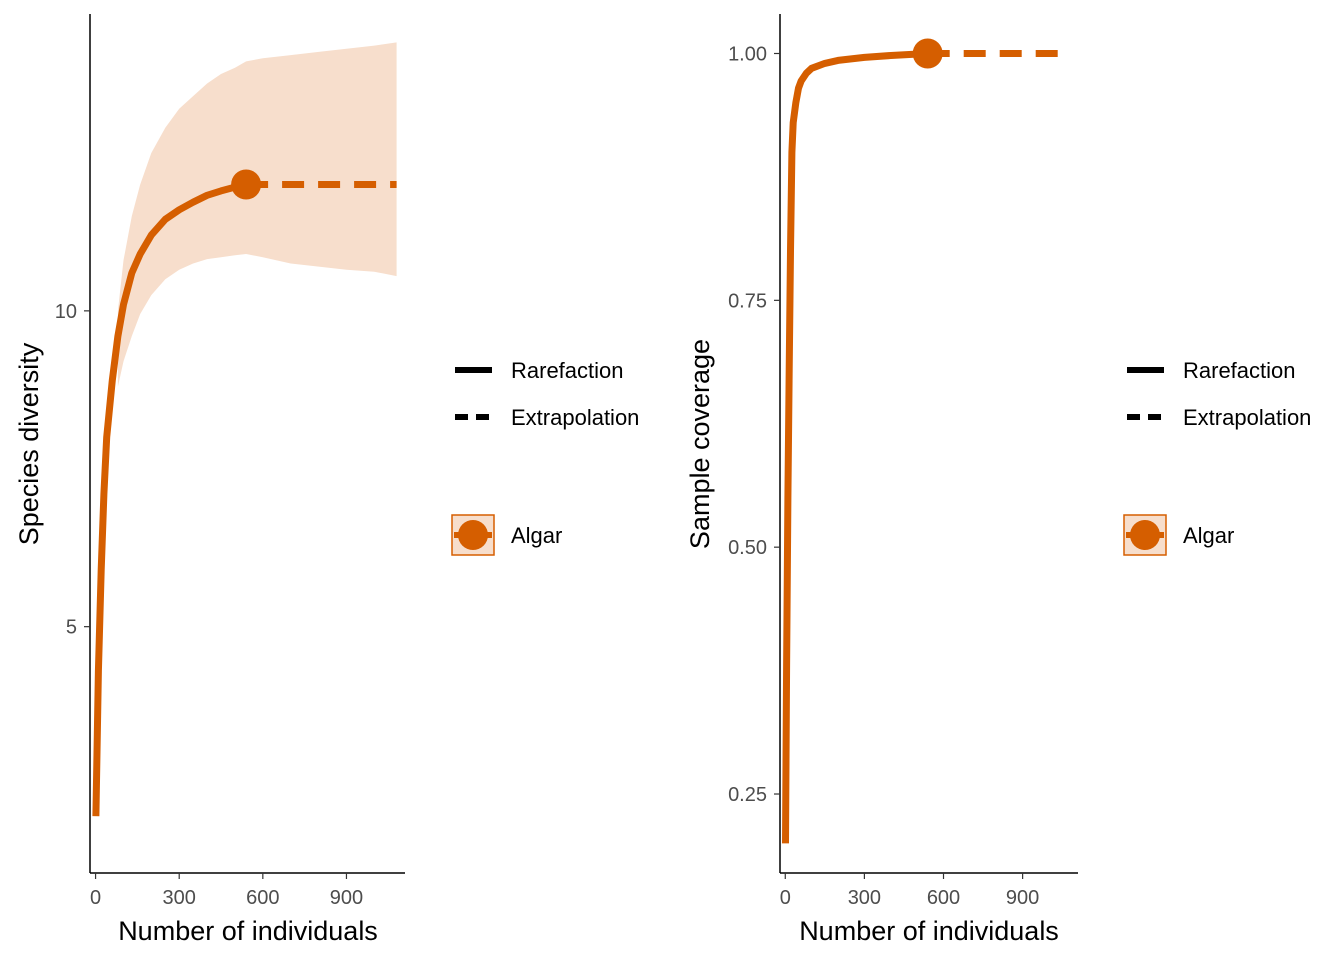 This screenshot has width=1344, height=960. What do you see at coordinates (29, 443) in the screenshot?
I see `left-y-axis-title: Species diversity` at bounding box center [29, 443].